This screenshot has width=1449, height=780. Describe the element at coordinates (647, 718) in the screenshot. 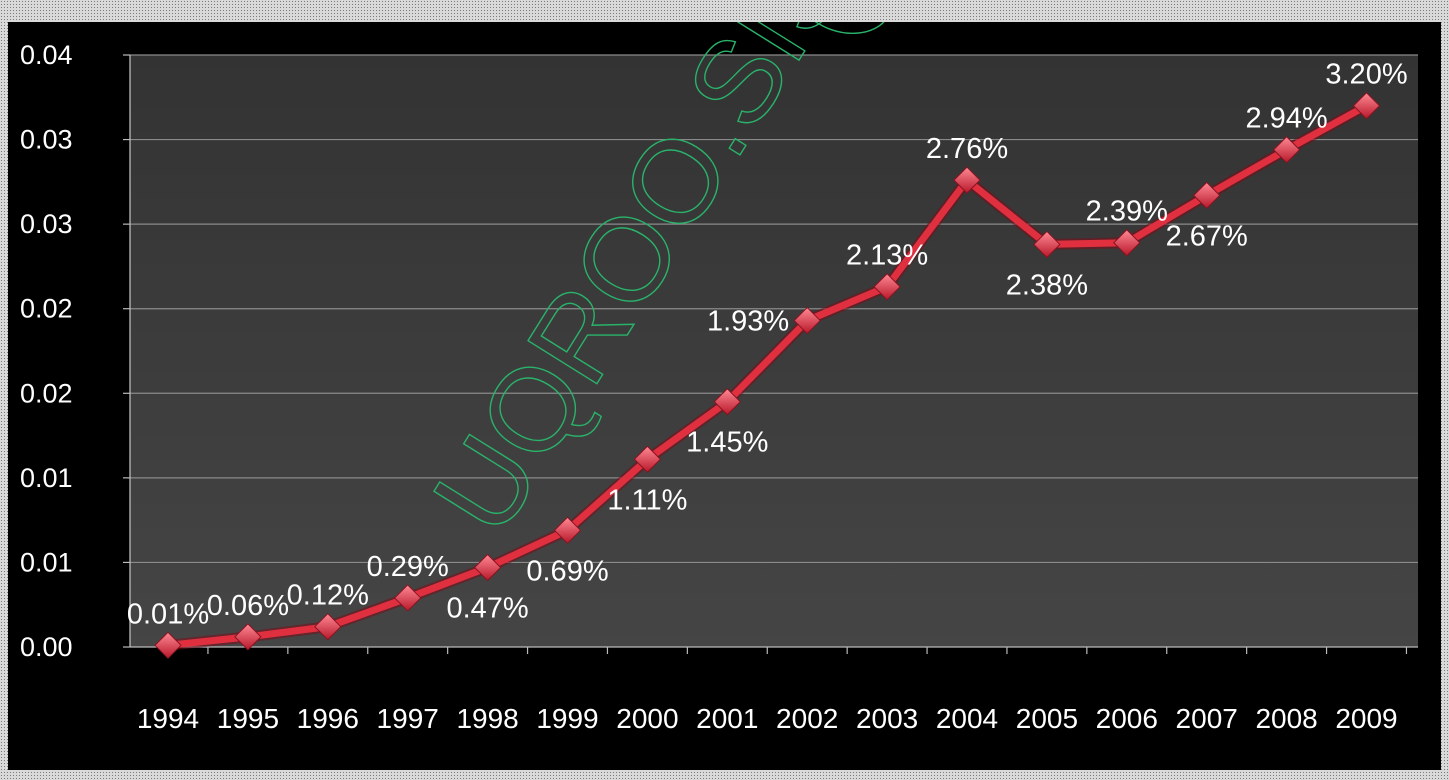

I see `x-tick-label: 2000` at that location.